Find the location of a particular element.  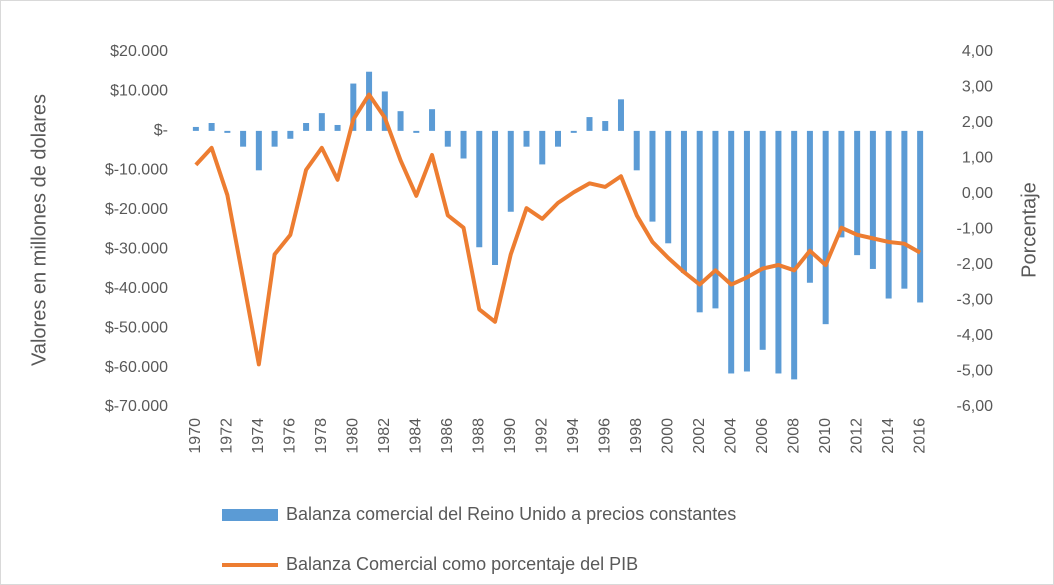

y2-tick-label: 3,00 is located at coordinates (977, 87).